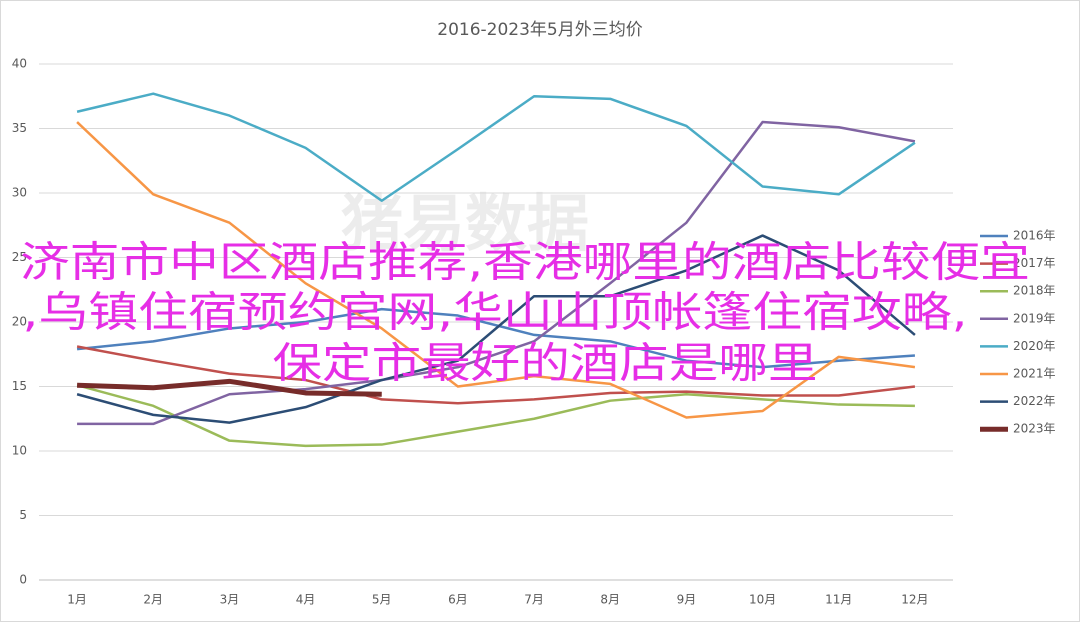  What do you see at coordinates (762, 600) in the screenshot?
I see `x-tick-label: 10月` at bounding box center [762, 600].